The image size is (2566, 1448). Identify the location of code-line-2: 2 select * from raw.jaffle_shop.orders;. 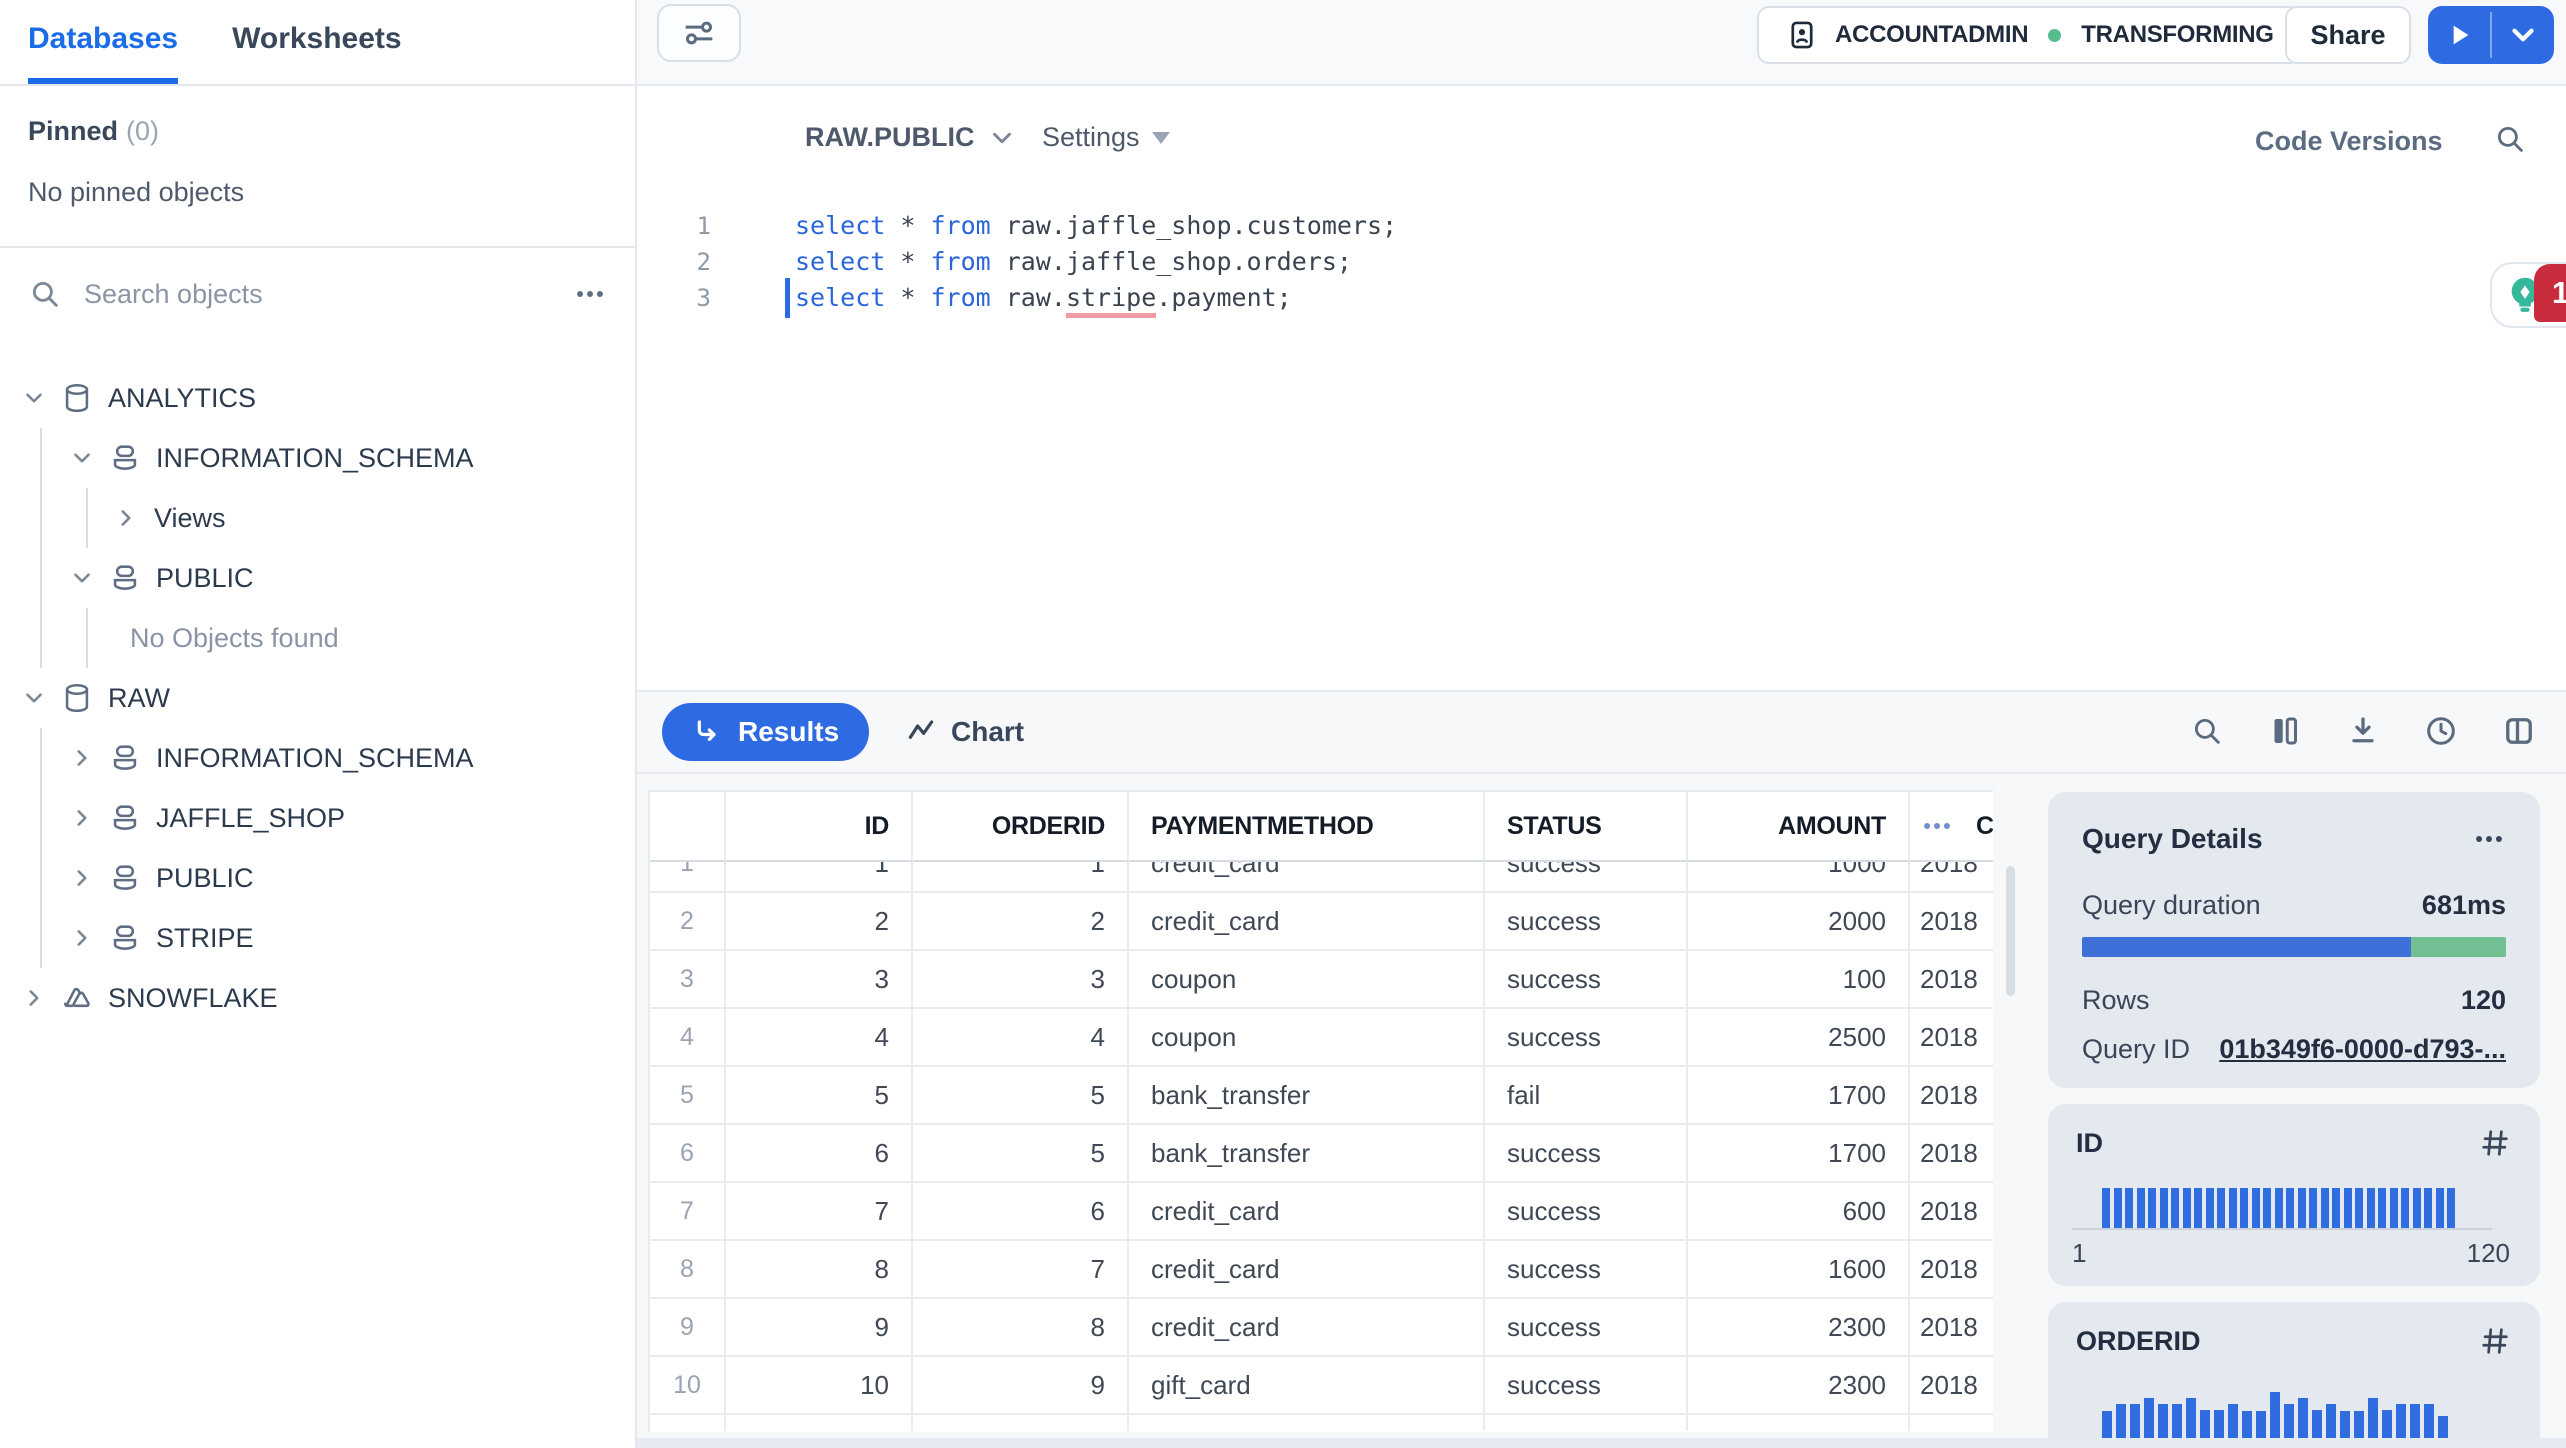
(1017, 262).